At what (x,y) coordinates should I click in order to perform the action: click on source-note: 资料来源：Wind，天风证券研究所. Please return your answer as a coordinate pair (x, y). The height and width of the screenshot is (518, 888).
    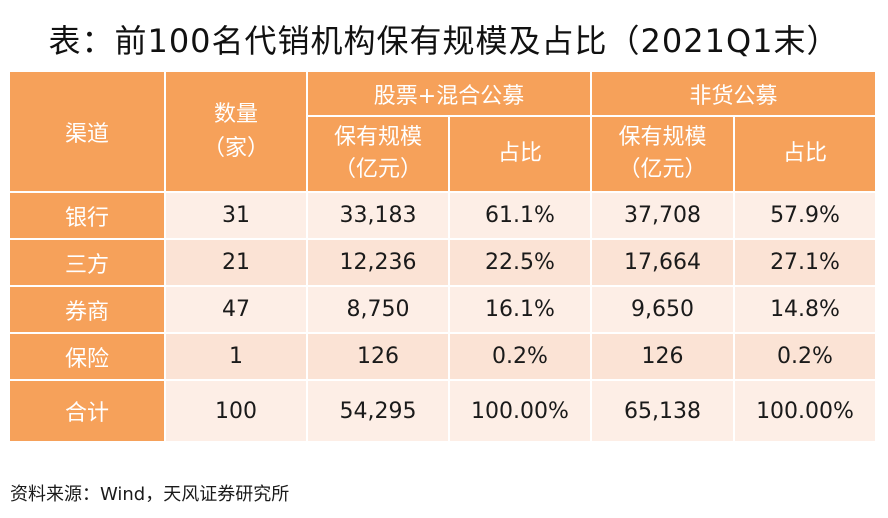
    Looking at the image, I should click on (150, 494).